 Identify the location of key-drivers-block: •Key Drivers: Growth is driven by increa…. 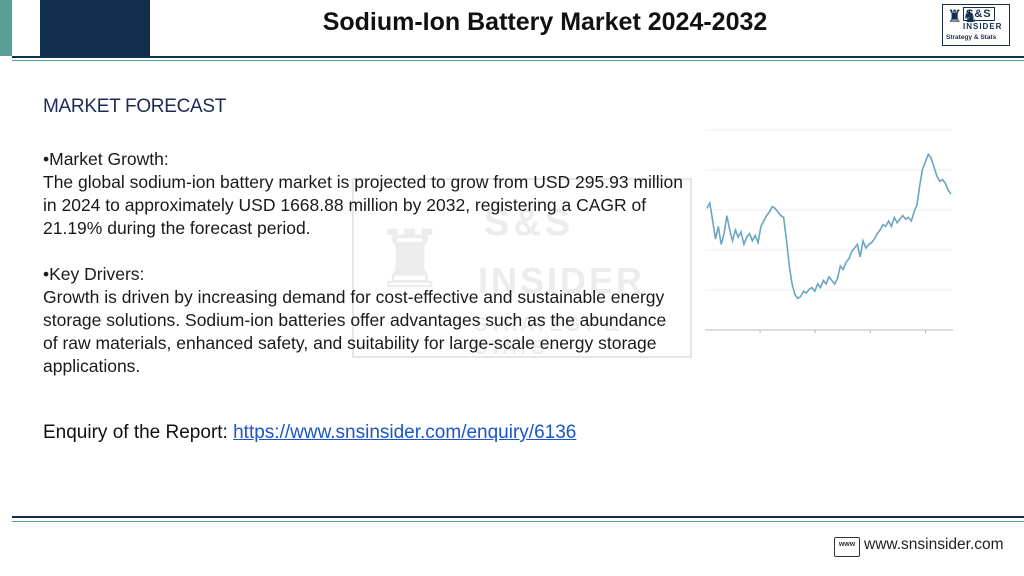
(363, 320).